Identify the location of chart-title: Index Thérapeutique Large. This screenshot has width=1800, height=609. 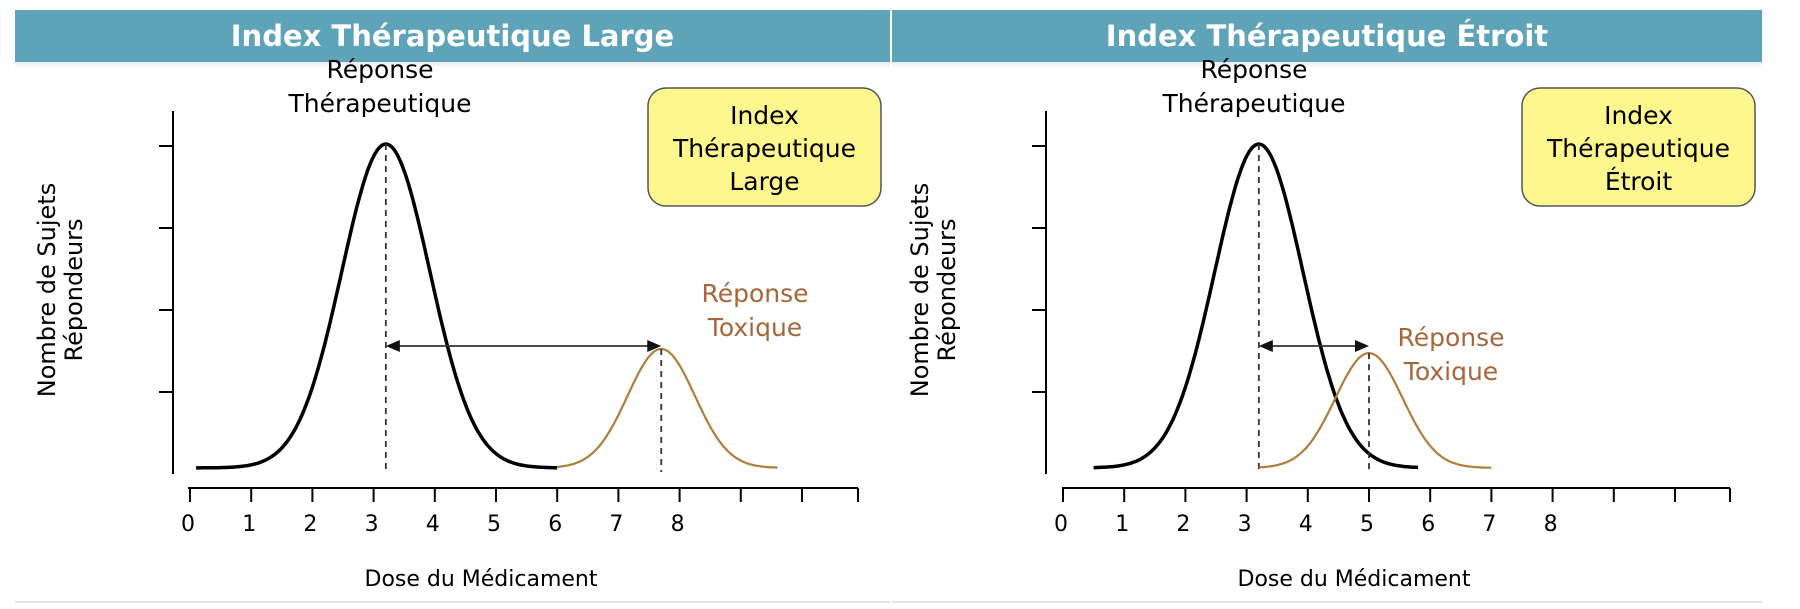
(452, 36).